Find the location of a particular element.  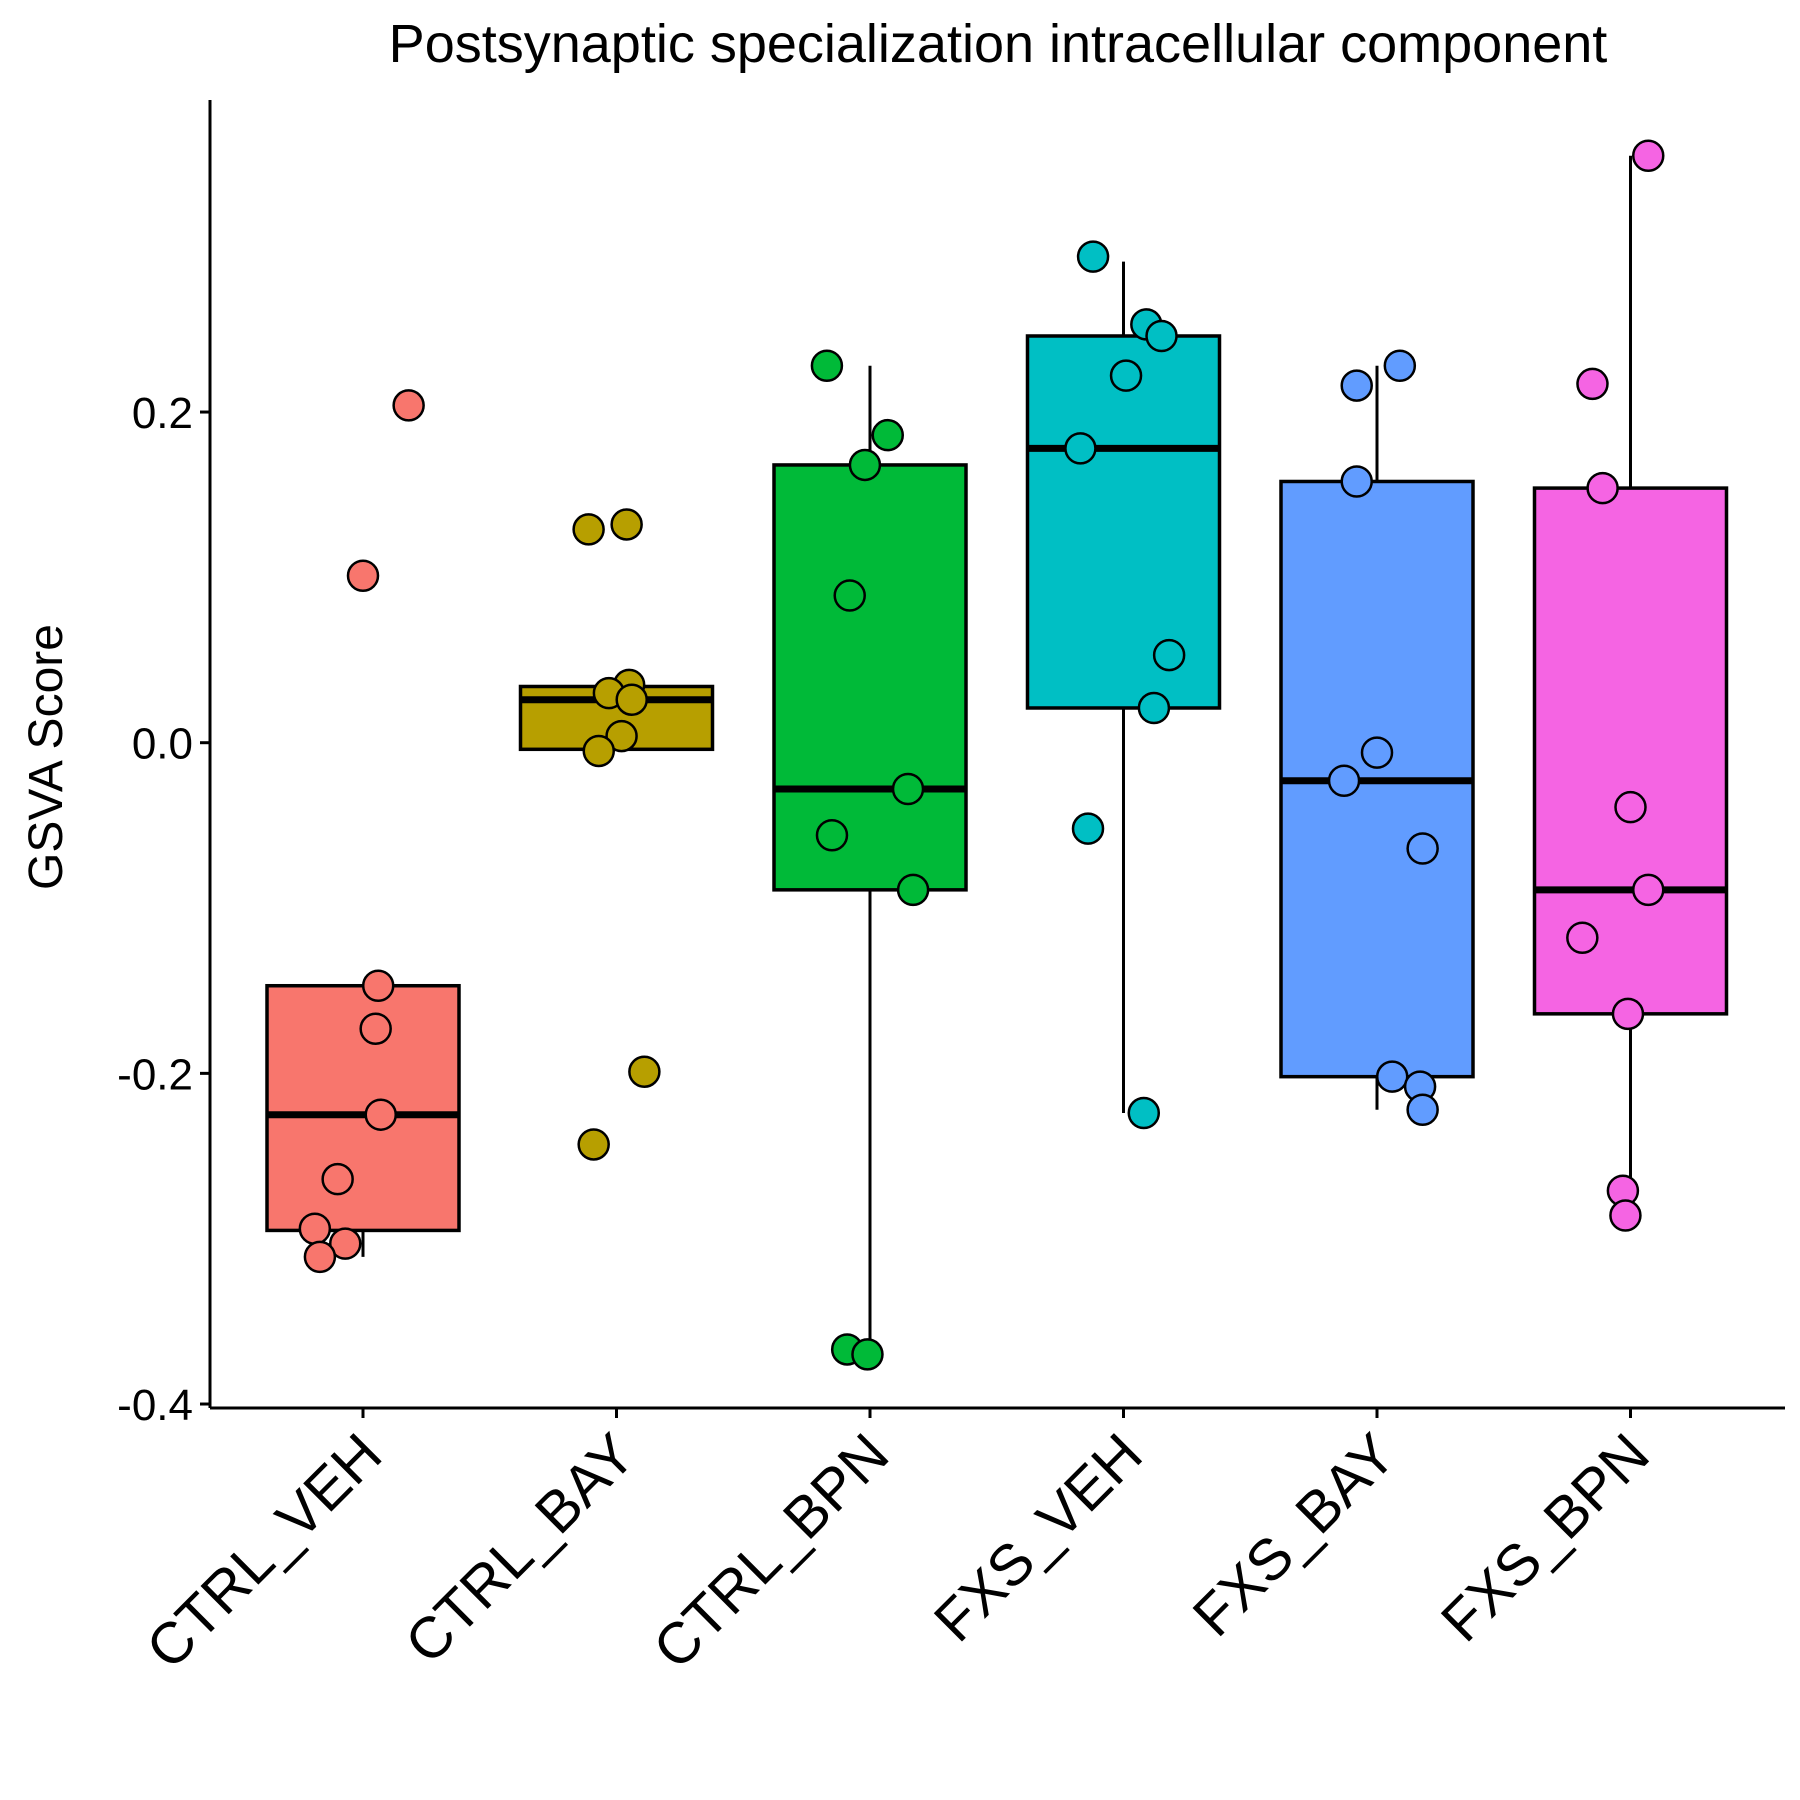

points-fxs-bay is located at coordinates (1383, 737).